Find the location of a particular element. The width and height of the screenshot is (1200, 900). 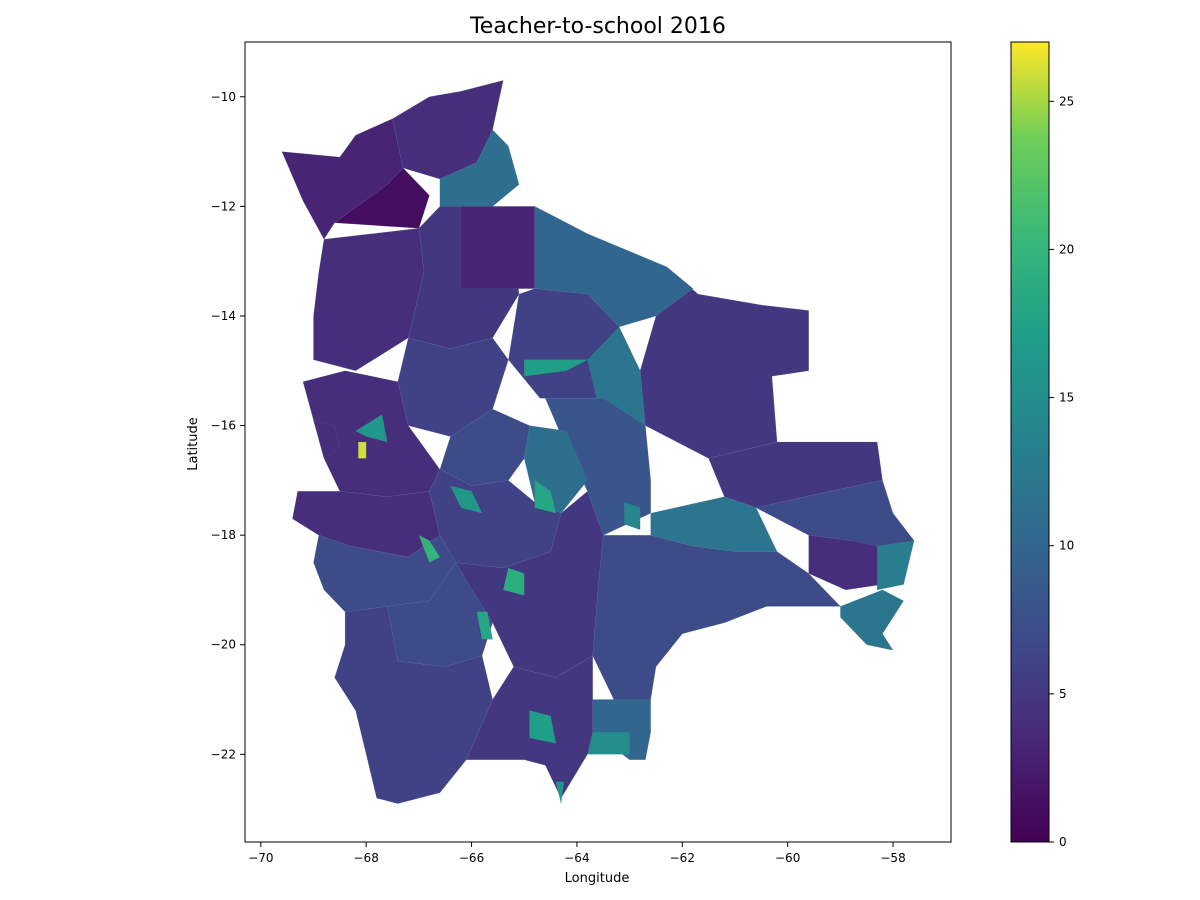

x-axis: −70 −68 −66 −64 −62 −60 −58 is located at coordinates (577, 853).